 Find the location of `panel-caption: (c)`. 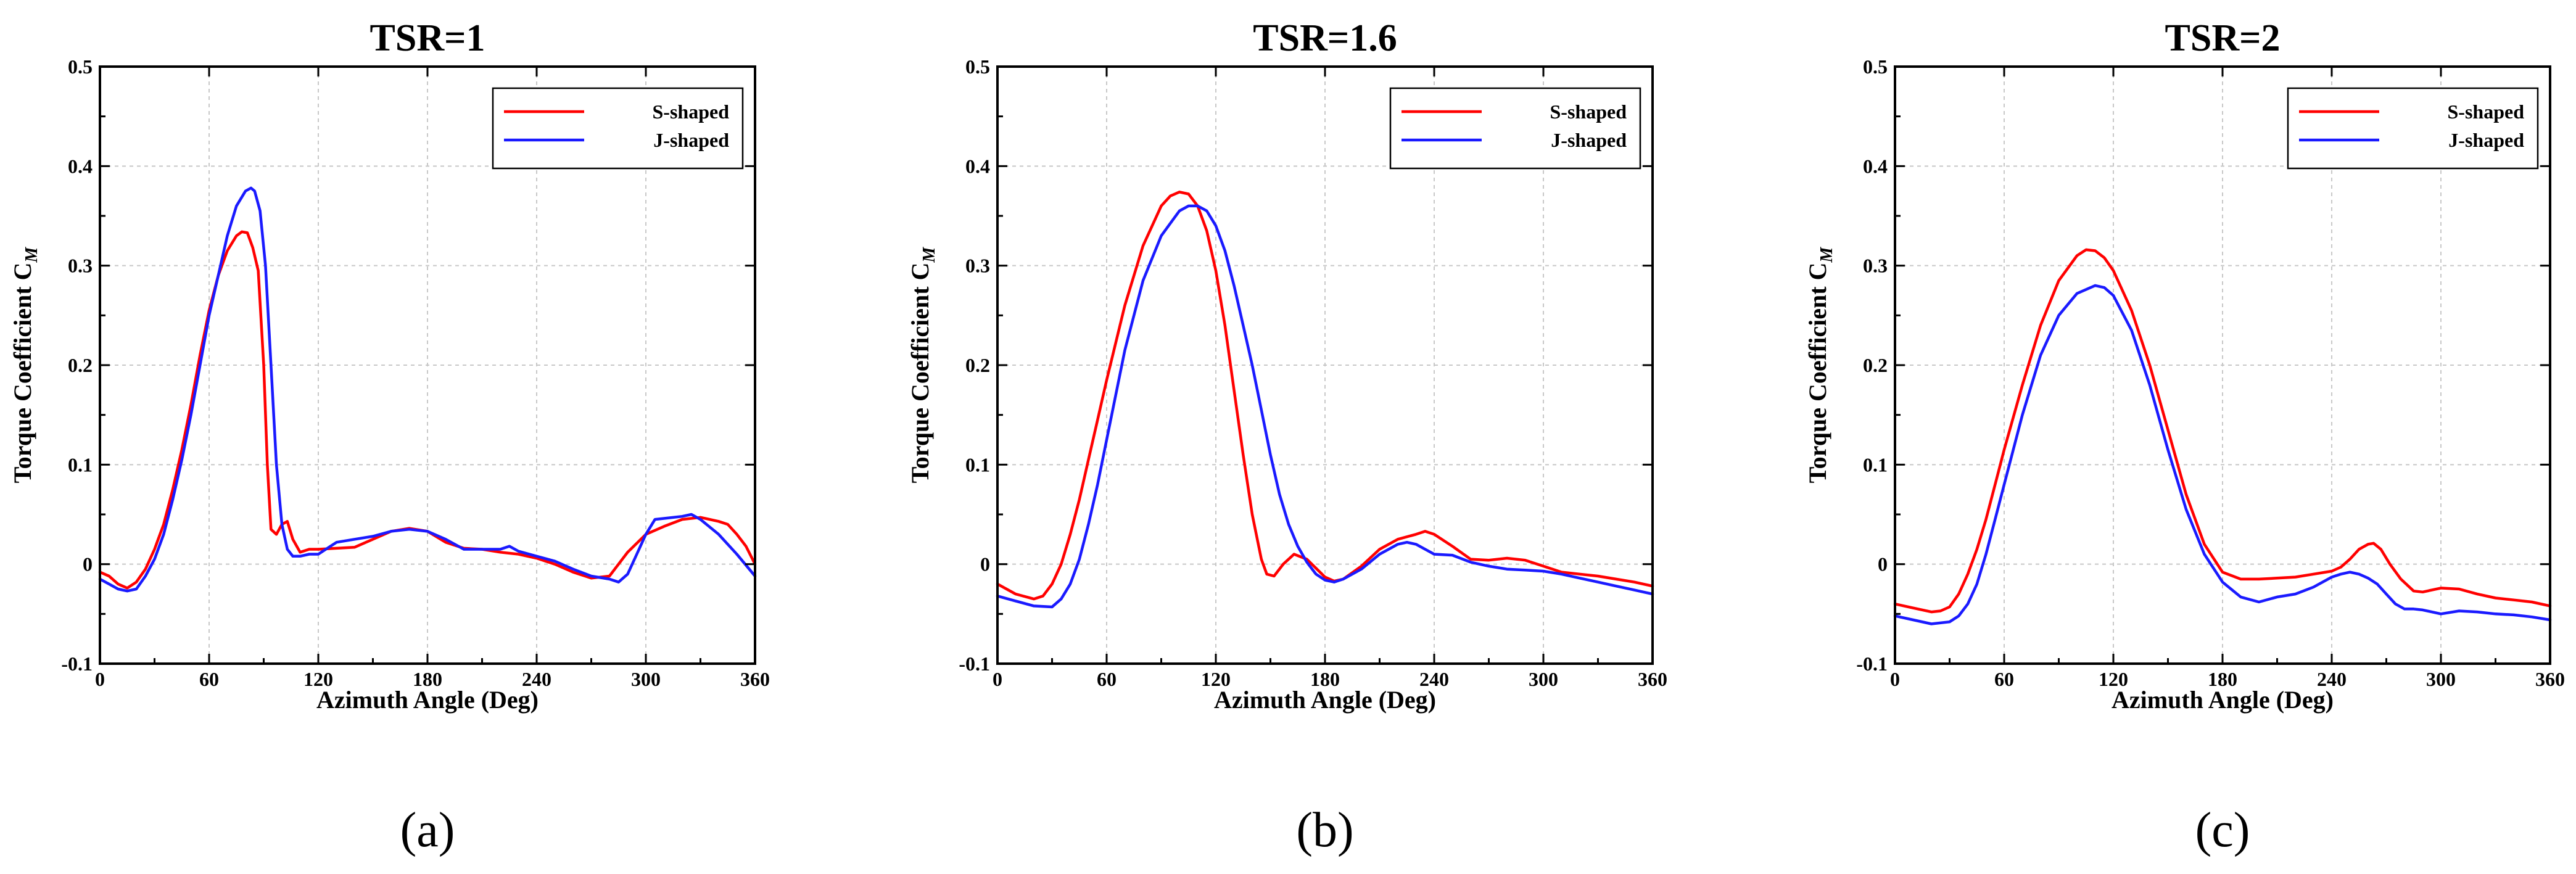

panel-caption: (c) is located at coordinates (2222, 830).